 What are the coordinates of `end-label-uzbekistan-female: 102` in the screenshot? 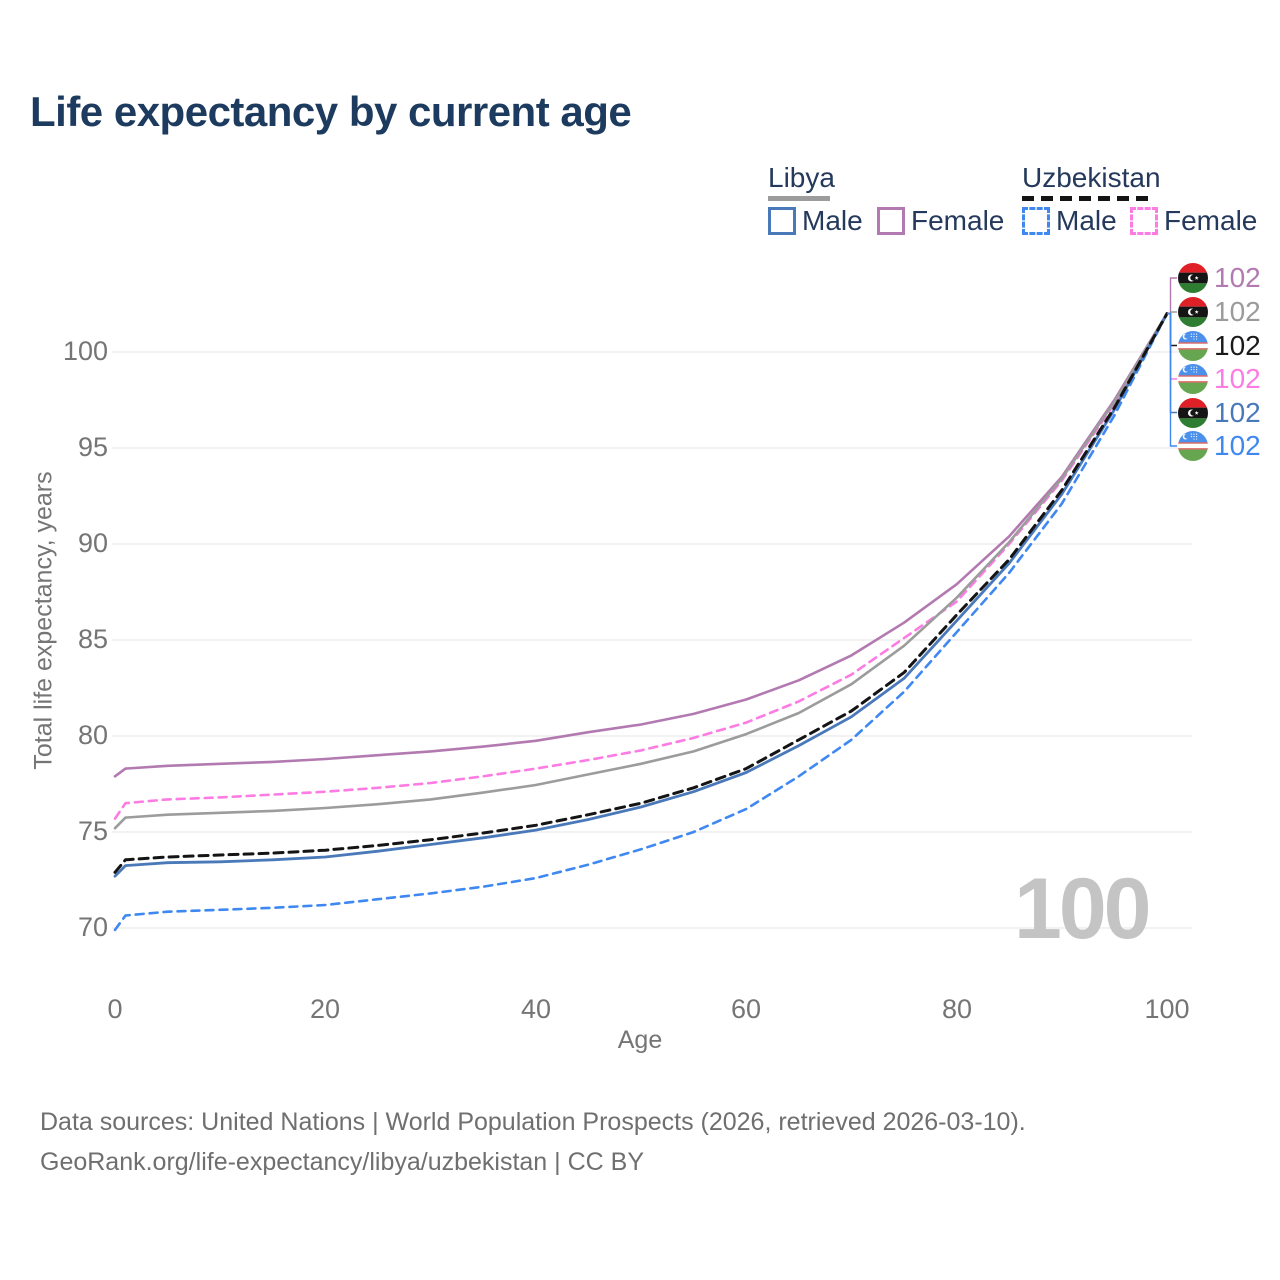 It's located at (1219, 379).